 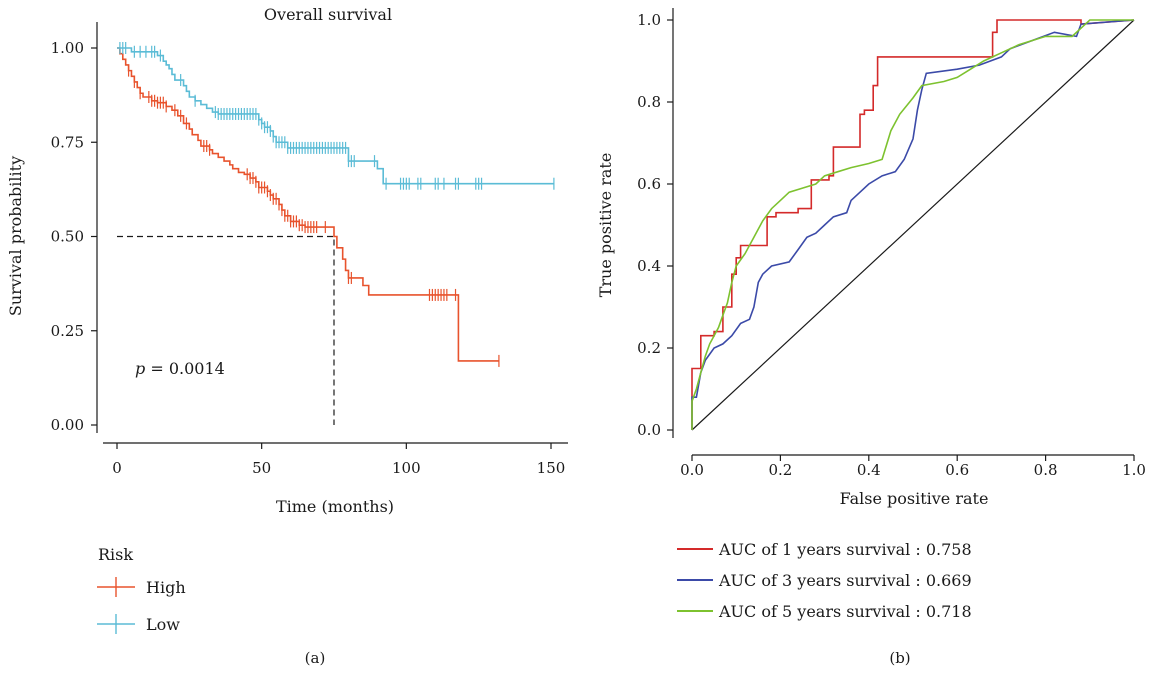 I want to click on x-axis-ticks: 0 50 100 150, so click(x=338, y=460).